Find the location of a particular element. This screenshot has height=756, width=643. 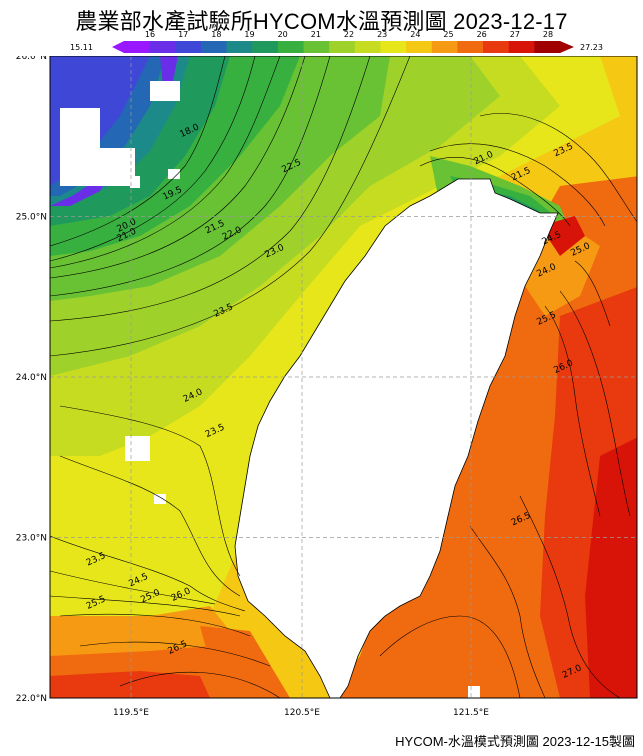

colorbar-tick-label: 18 is located at coordinates (216, 34).